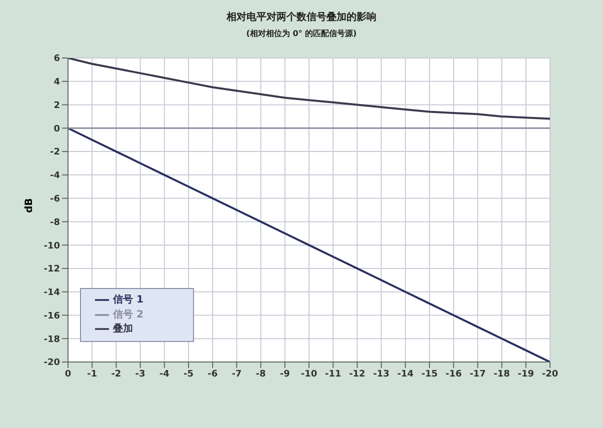  Describe the element at coordinates (57, 129) in the screenshot. I see `y-tick-label: 0` at that location.